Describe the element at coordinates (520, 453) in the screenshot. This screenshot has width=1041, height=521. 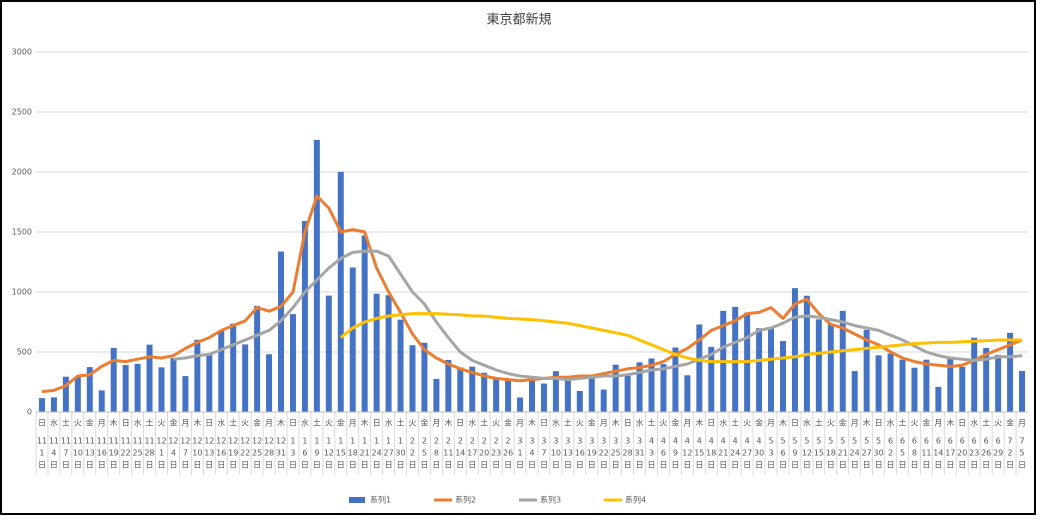
I see `x-tick-day: 1` at that location.